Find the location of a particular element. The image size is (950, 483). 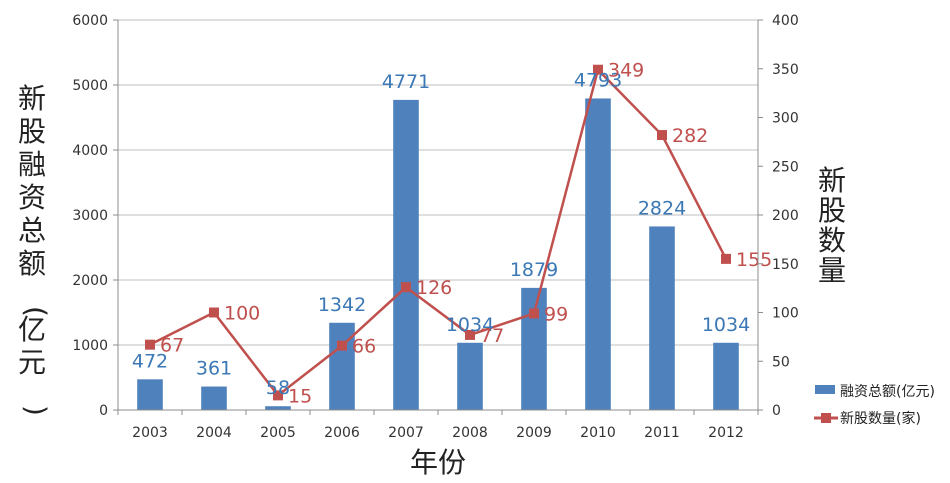

x-tick-label: 2008 is located at coordinates (470, 433).